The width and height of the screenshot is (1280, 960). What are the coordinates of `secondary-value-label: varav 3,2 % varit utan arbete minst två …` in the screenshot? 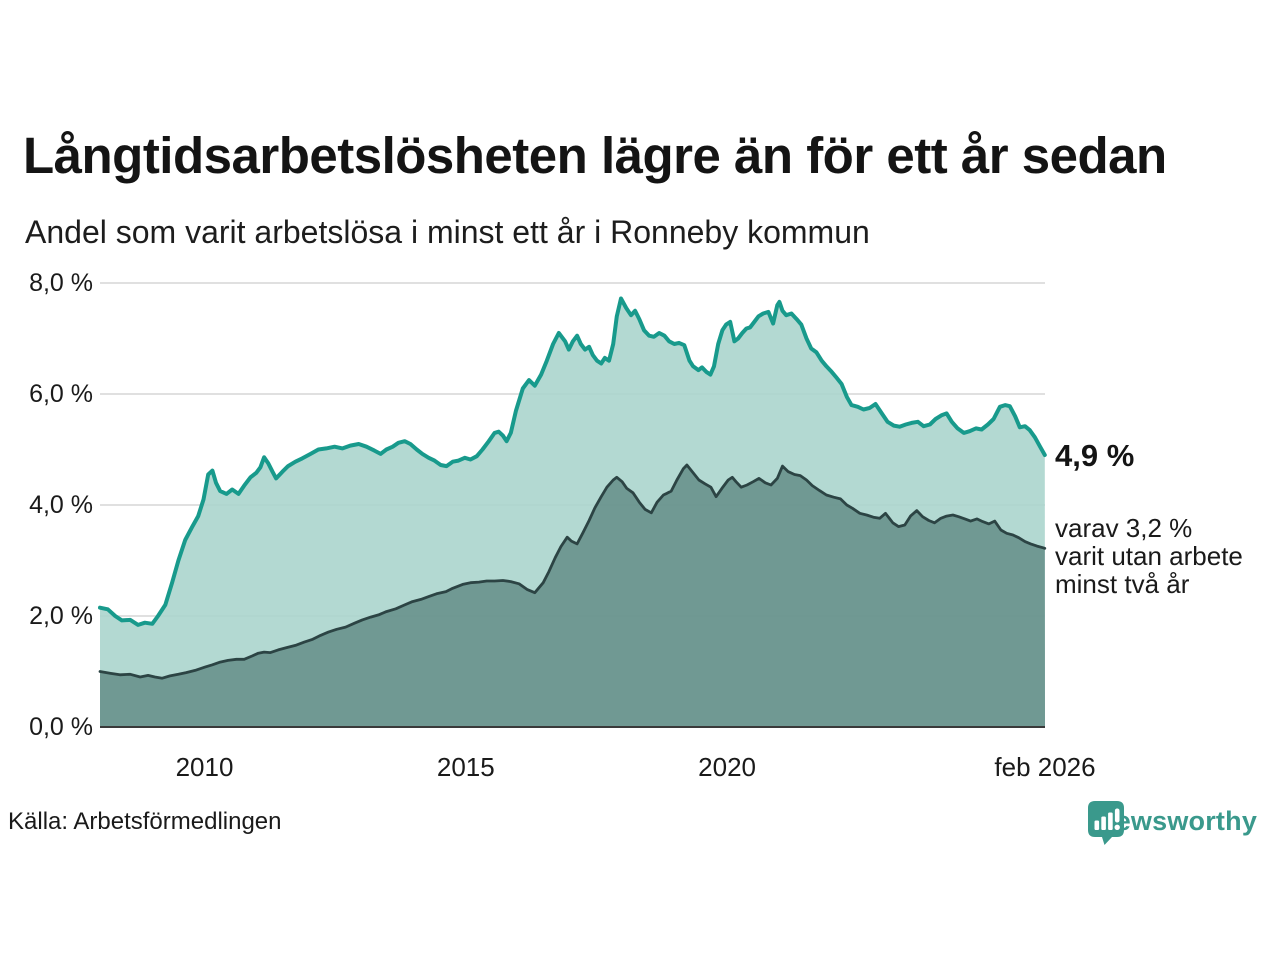 It's located at (1149, 556).